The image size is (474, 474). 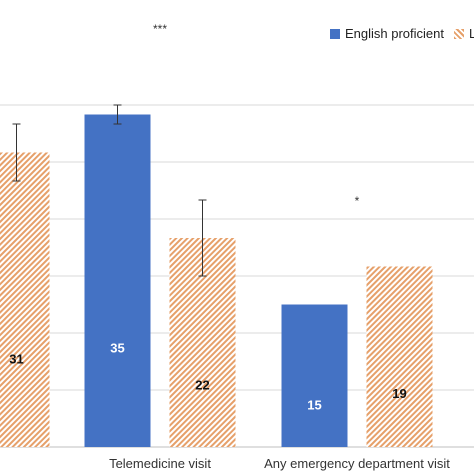 I want to click on data-label: 22, so click(x=202, y=384).